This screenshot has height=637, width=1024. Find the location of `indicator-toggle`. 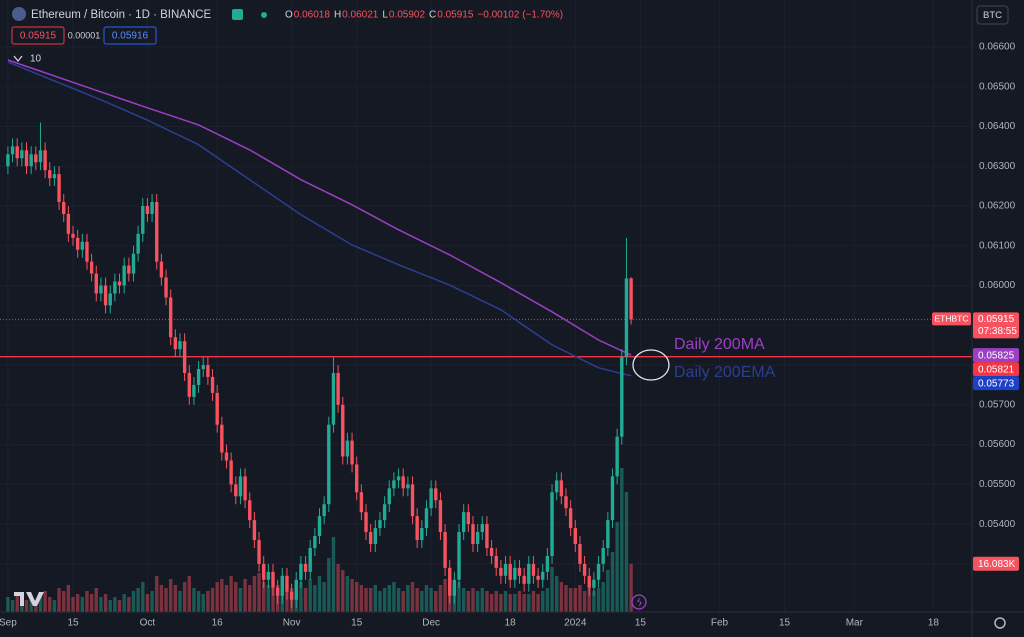

indicator-toggle is located at coordinates (18, 59).